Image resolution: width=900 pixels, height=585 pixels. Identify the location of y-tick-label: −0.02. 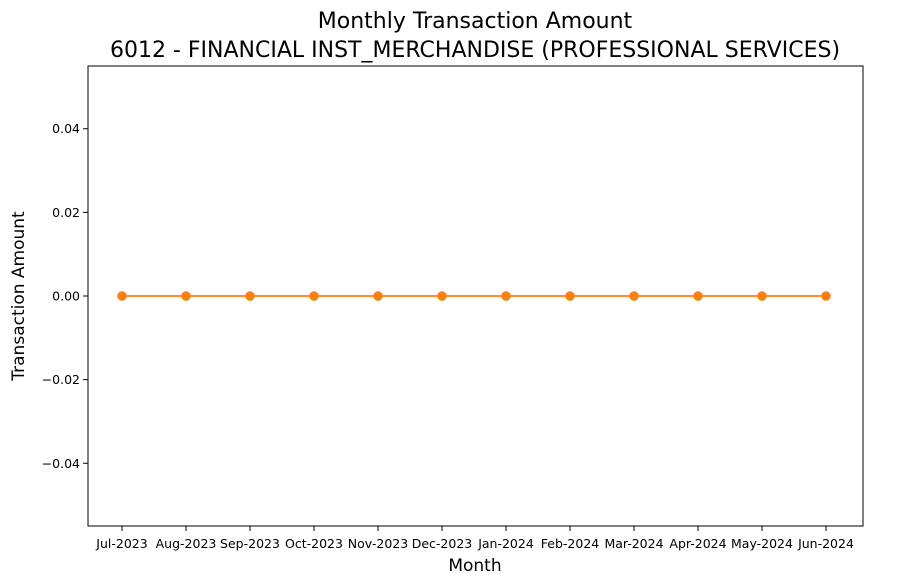
(61, 379).